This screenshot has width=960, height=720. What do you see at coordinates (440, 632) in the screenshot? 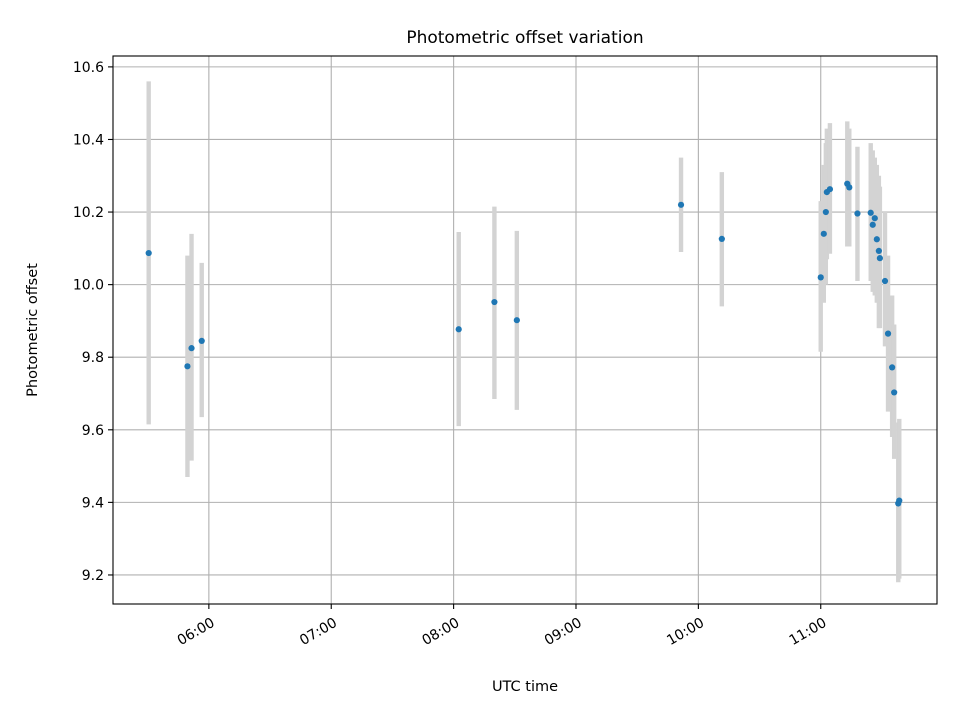
I see `x-tick-label: 08:00` at bounding box center [440, 632].